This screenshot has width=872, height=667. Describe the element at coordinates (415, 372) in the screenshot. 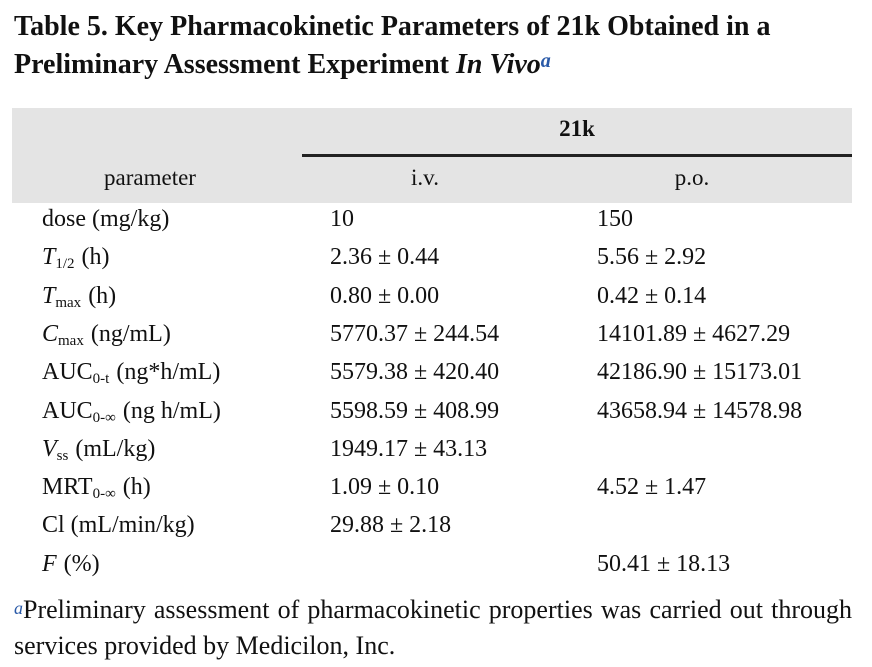

I see `value-cell: 5579.38 ± 420.40` at that location.